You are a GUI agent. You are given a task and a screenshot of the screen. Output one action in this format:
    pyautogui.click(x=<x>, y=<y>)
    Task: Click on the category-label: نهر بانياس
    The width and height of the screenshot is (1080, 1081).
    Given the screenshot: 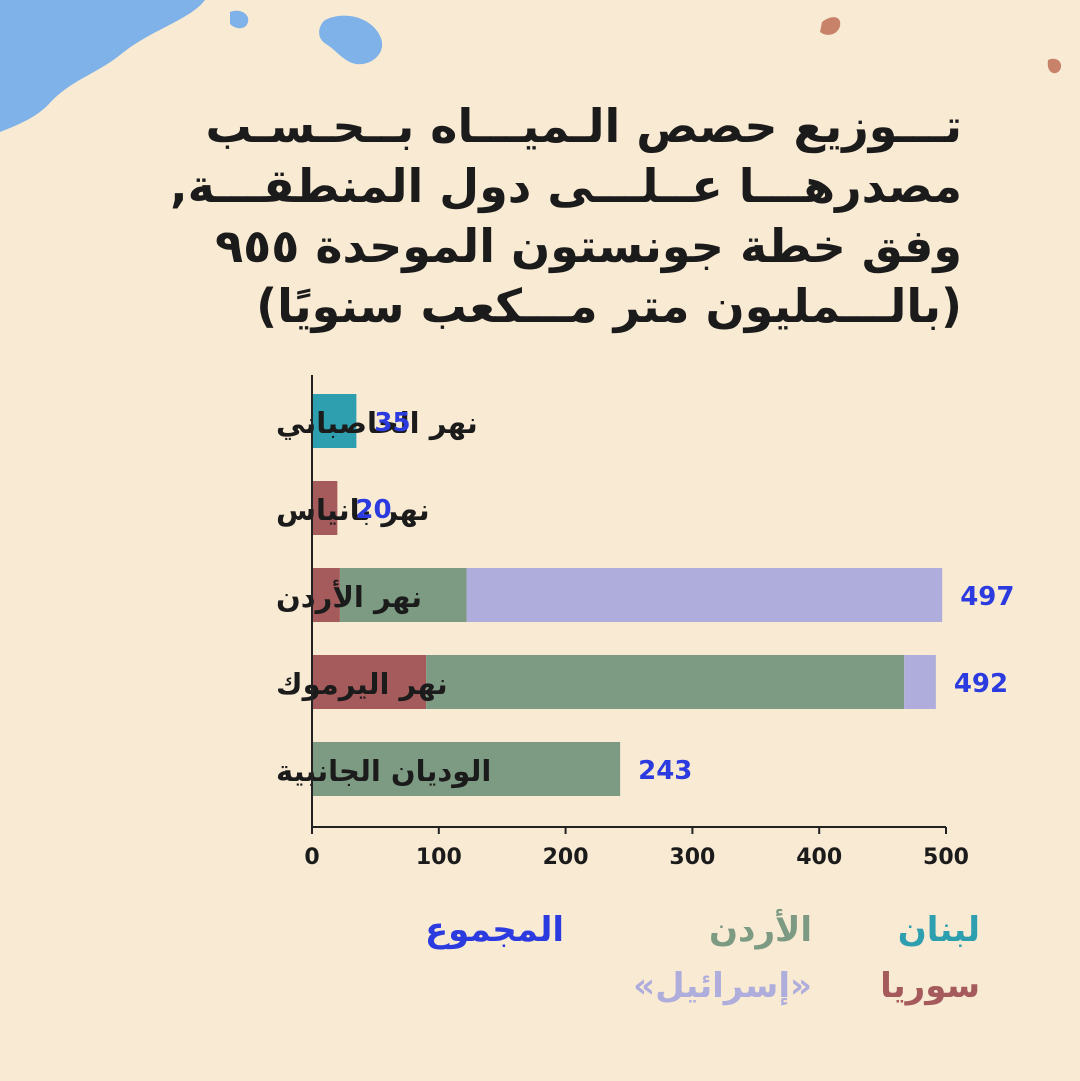 What is the action you would take?
    pyautogui.click(x=353, y=510)
    